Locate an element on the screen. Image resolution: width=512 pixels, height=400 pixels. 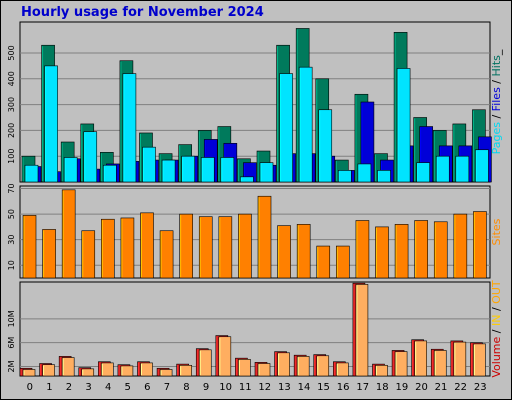
x-tick-label: 19 is located at coordinates (402, 387).